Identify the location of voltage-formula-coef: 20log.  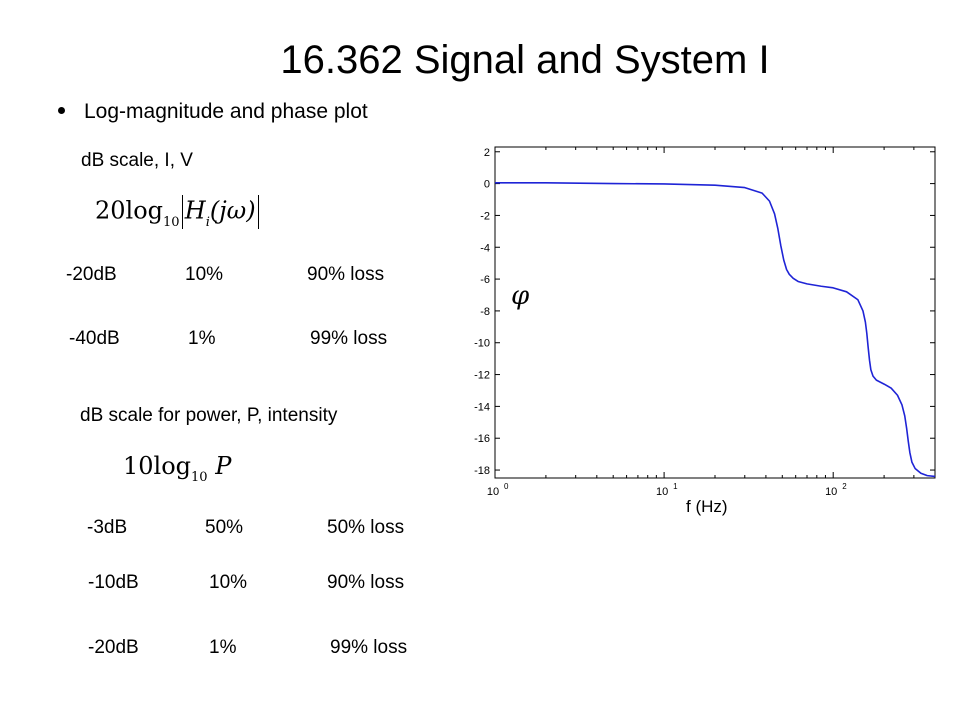
(129, 210).